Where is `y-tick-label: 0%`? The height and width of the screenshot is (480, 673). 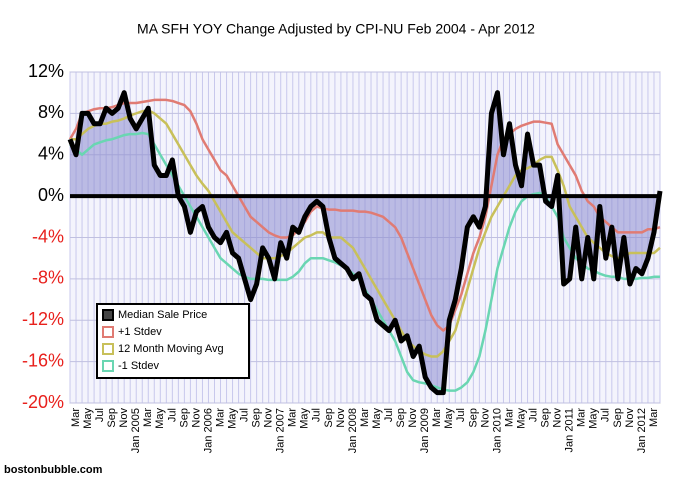 y-tick-label: 0% is located at coordinates (51, 195).